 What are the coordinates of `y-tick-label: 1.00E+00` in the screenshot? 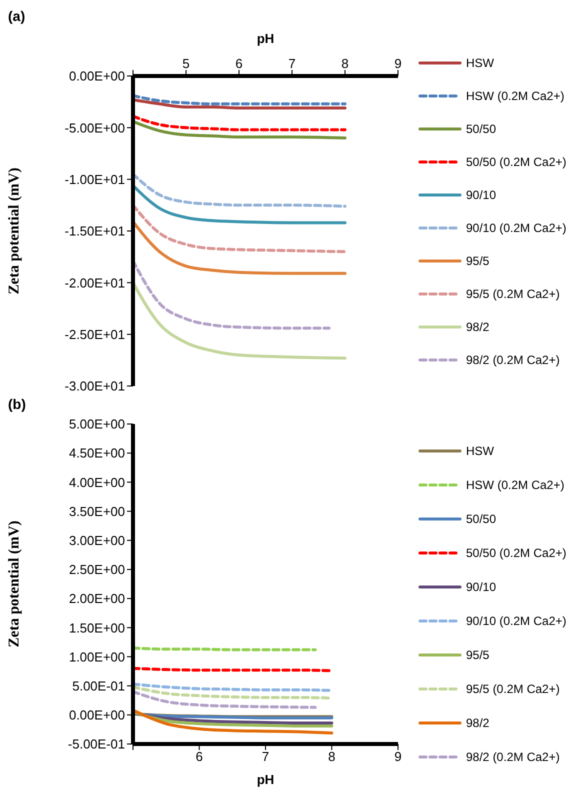 It's located at (96, 656).